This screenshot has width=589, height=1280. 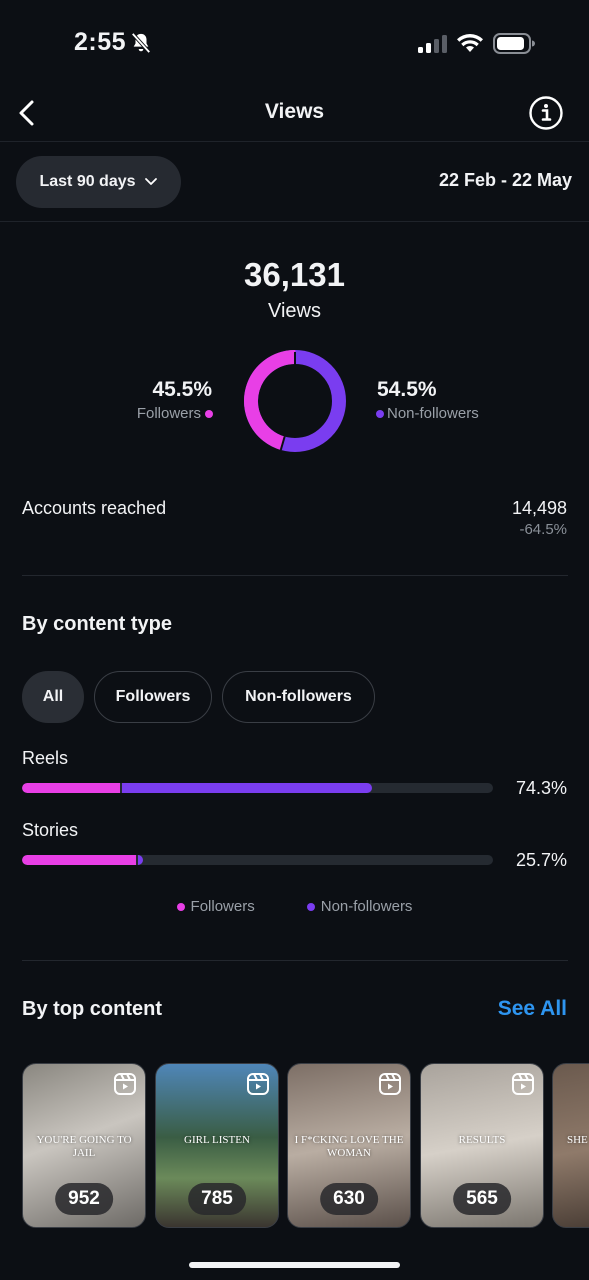 I want to click on legend-non-followers: Non-followers, so click(x=359, y=906).